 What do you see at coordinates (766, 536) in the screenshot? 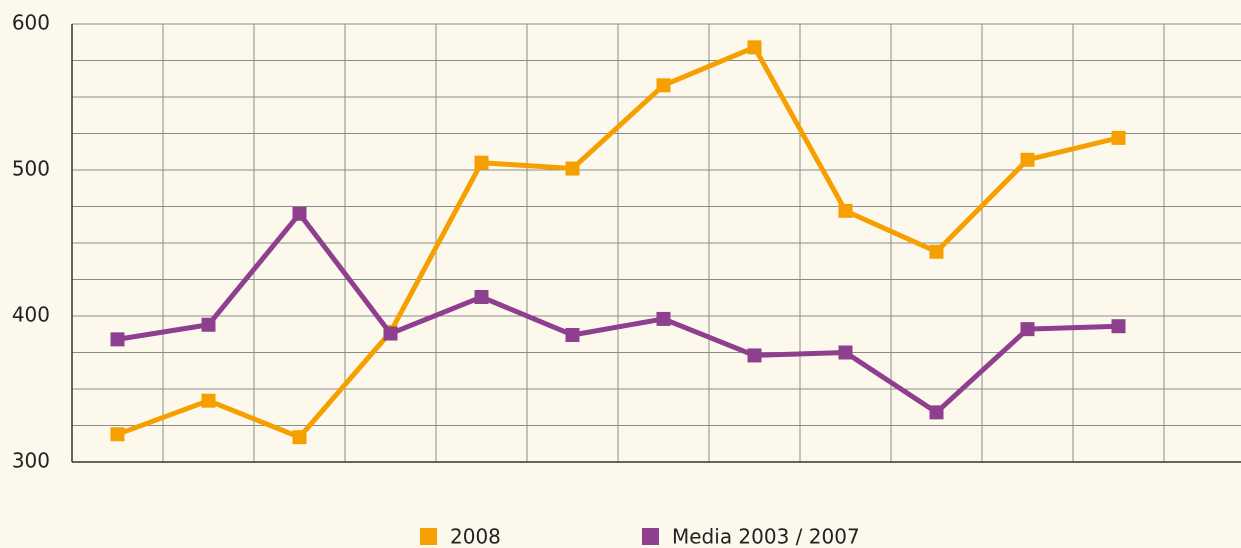
I see `legend-label: Media 2003 / 2007` at bounding box center [766, 536].